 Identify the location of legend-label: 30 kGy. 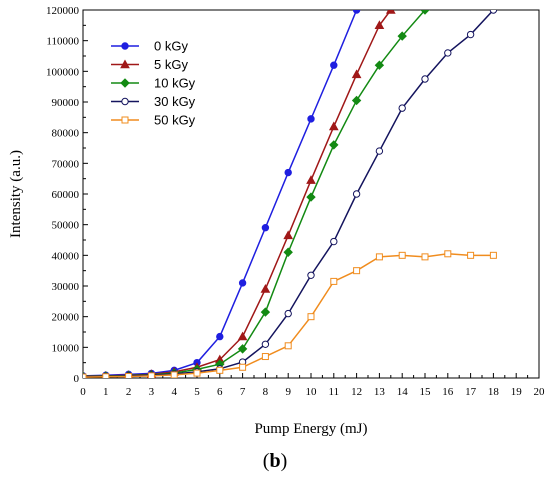
(175, 101).